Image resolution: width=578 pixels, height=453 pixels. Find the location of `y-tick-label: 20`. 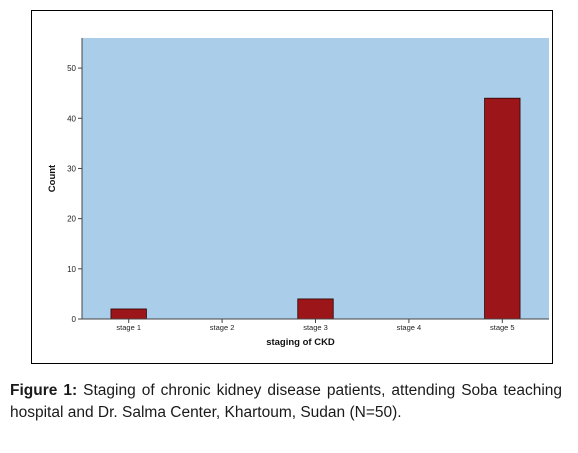

y-tick-label: 20 is located at coordinates (71, 219).